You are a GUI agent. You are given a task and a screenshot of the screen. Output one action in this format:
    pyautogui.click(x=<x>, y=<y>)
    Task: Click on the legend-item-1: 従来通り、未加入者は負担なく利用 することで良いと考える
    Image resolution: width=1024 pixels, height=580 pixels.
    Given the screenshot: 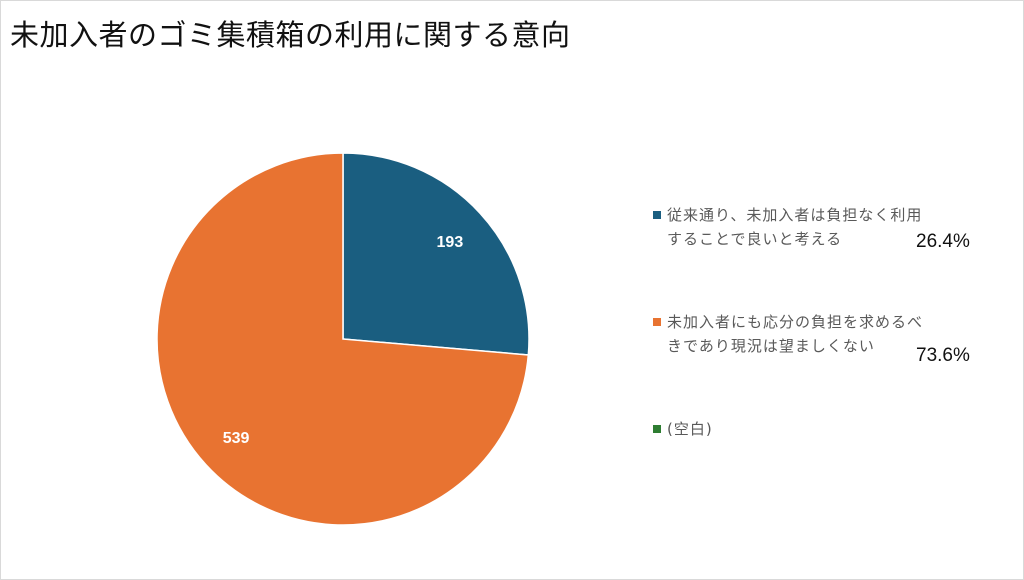 What is the action you would take?
    pyautogui.click(x=805, y=227)
    